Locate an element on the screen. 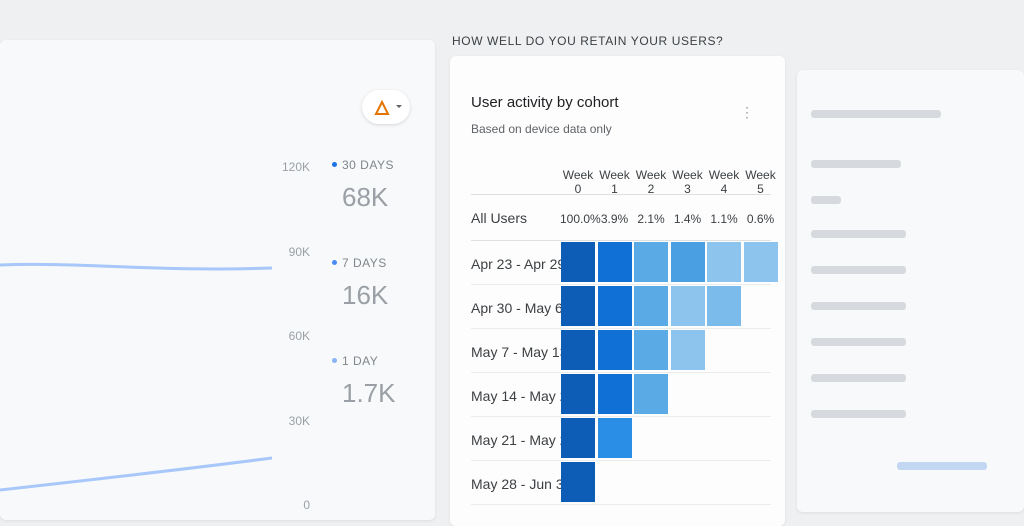  row-label: Apr 30 - May 6 is located at coordinates (517, 308).